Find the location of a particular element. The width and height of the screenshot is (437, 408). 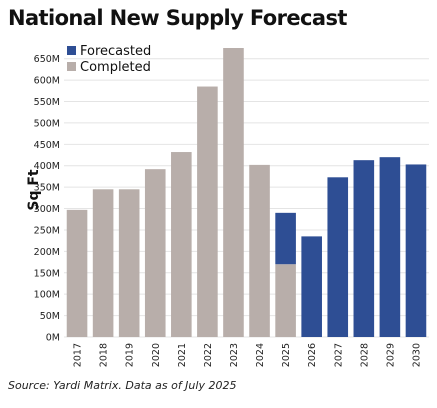

bar-completed-2022 is located at coordinates (207, 212).